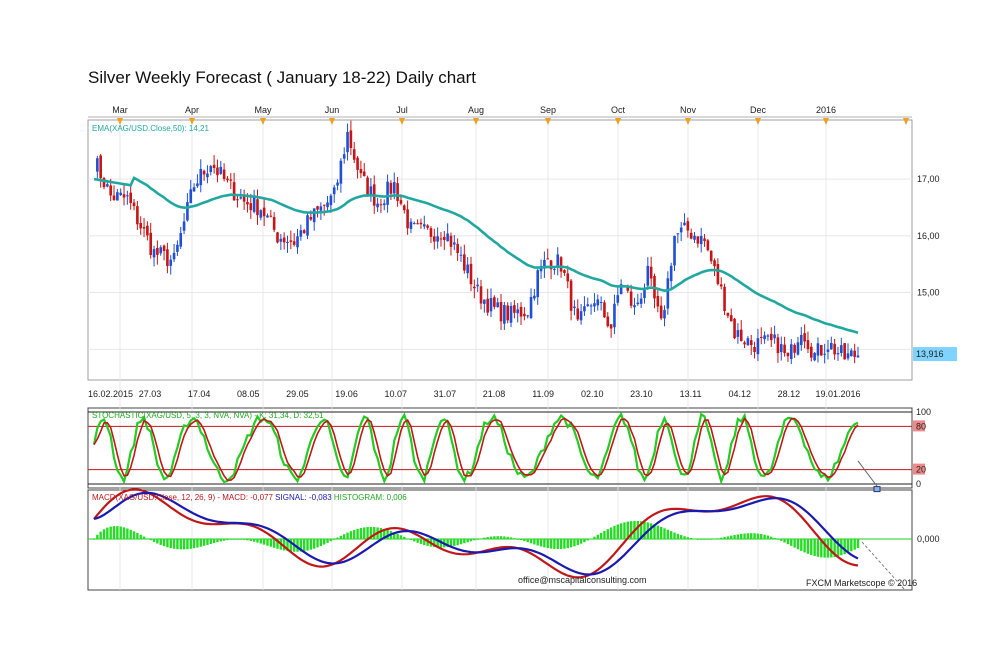 Image resolution: width=1000 pixels, height=656 pixels. I want to click on macd-signal-line, so click(476, 533).